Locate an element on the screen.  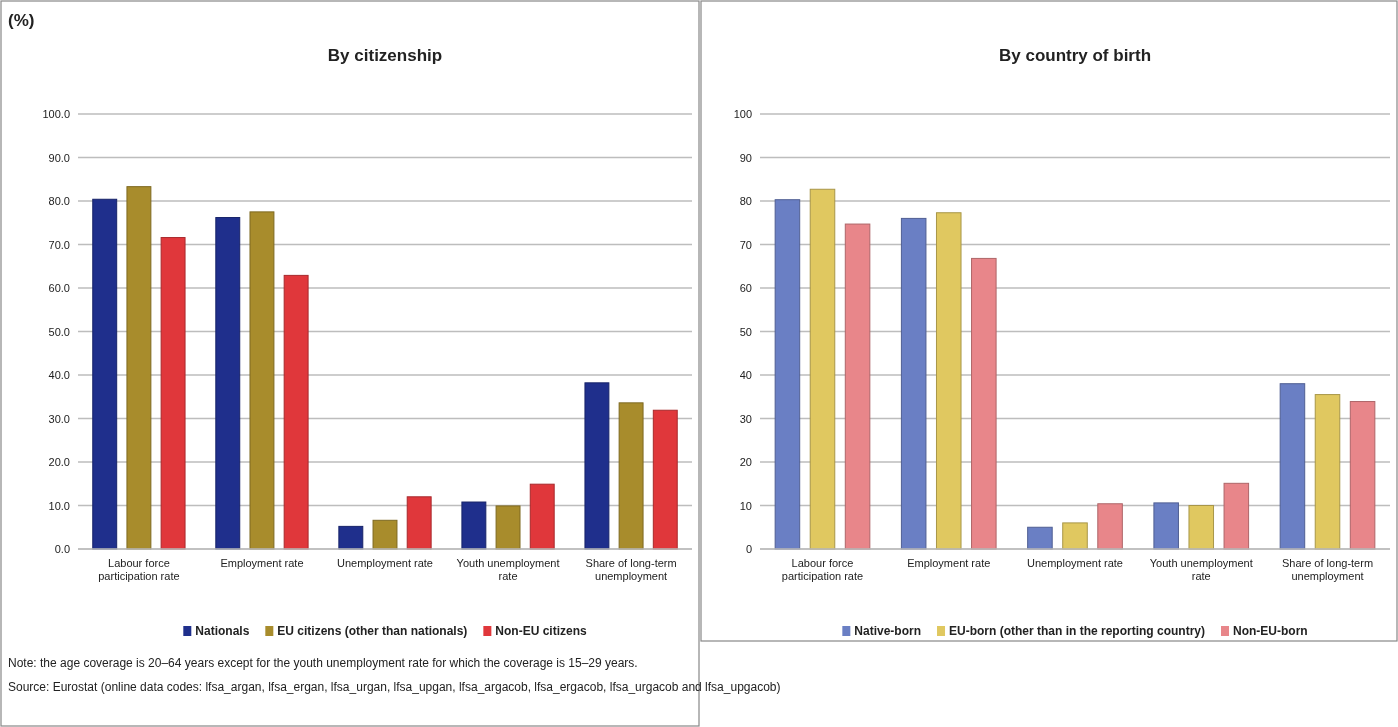
y-tick-label: 50.0 is located at coordinates (59, 331).